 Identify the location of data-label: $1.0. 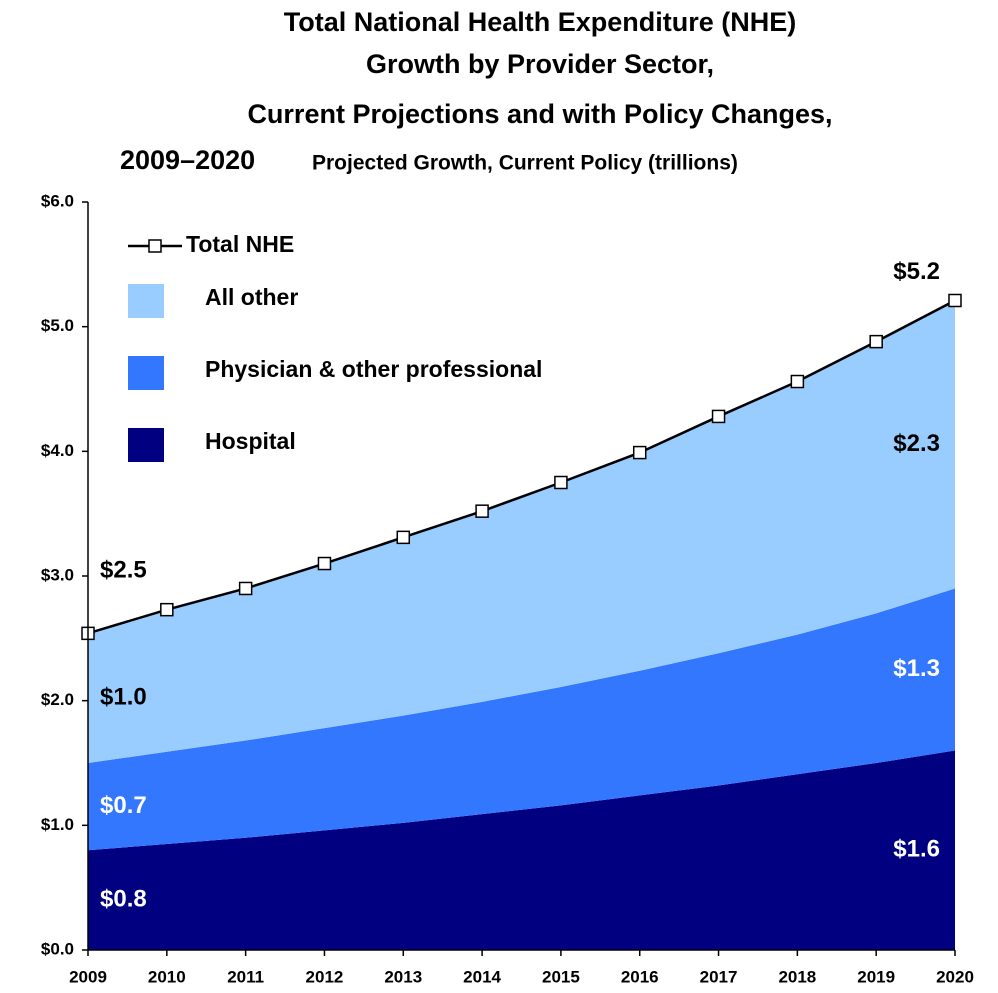
(123, 697).